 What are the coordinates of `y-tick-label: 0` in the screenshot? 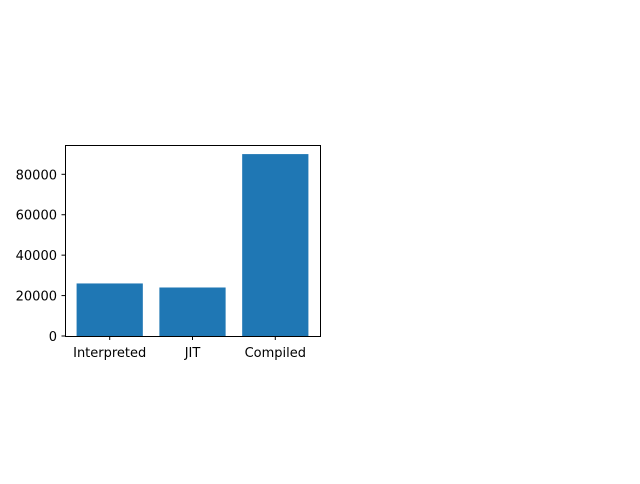 It's located at (53, 337).